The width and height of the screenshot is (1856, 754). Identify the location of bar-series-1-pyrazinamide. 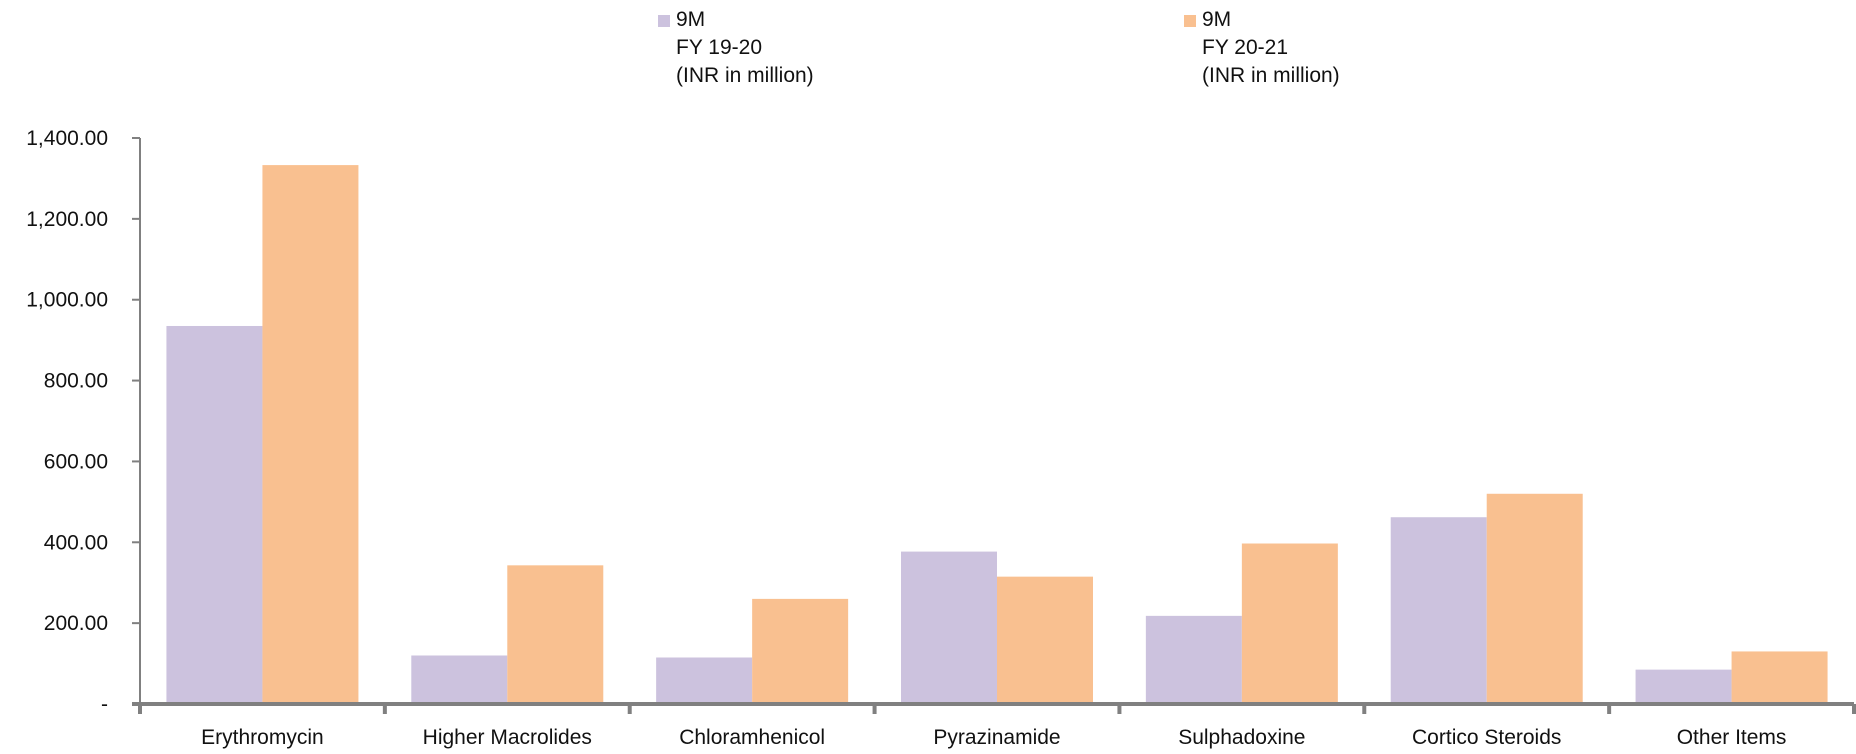
(949, 627).